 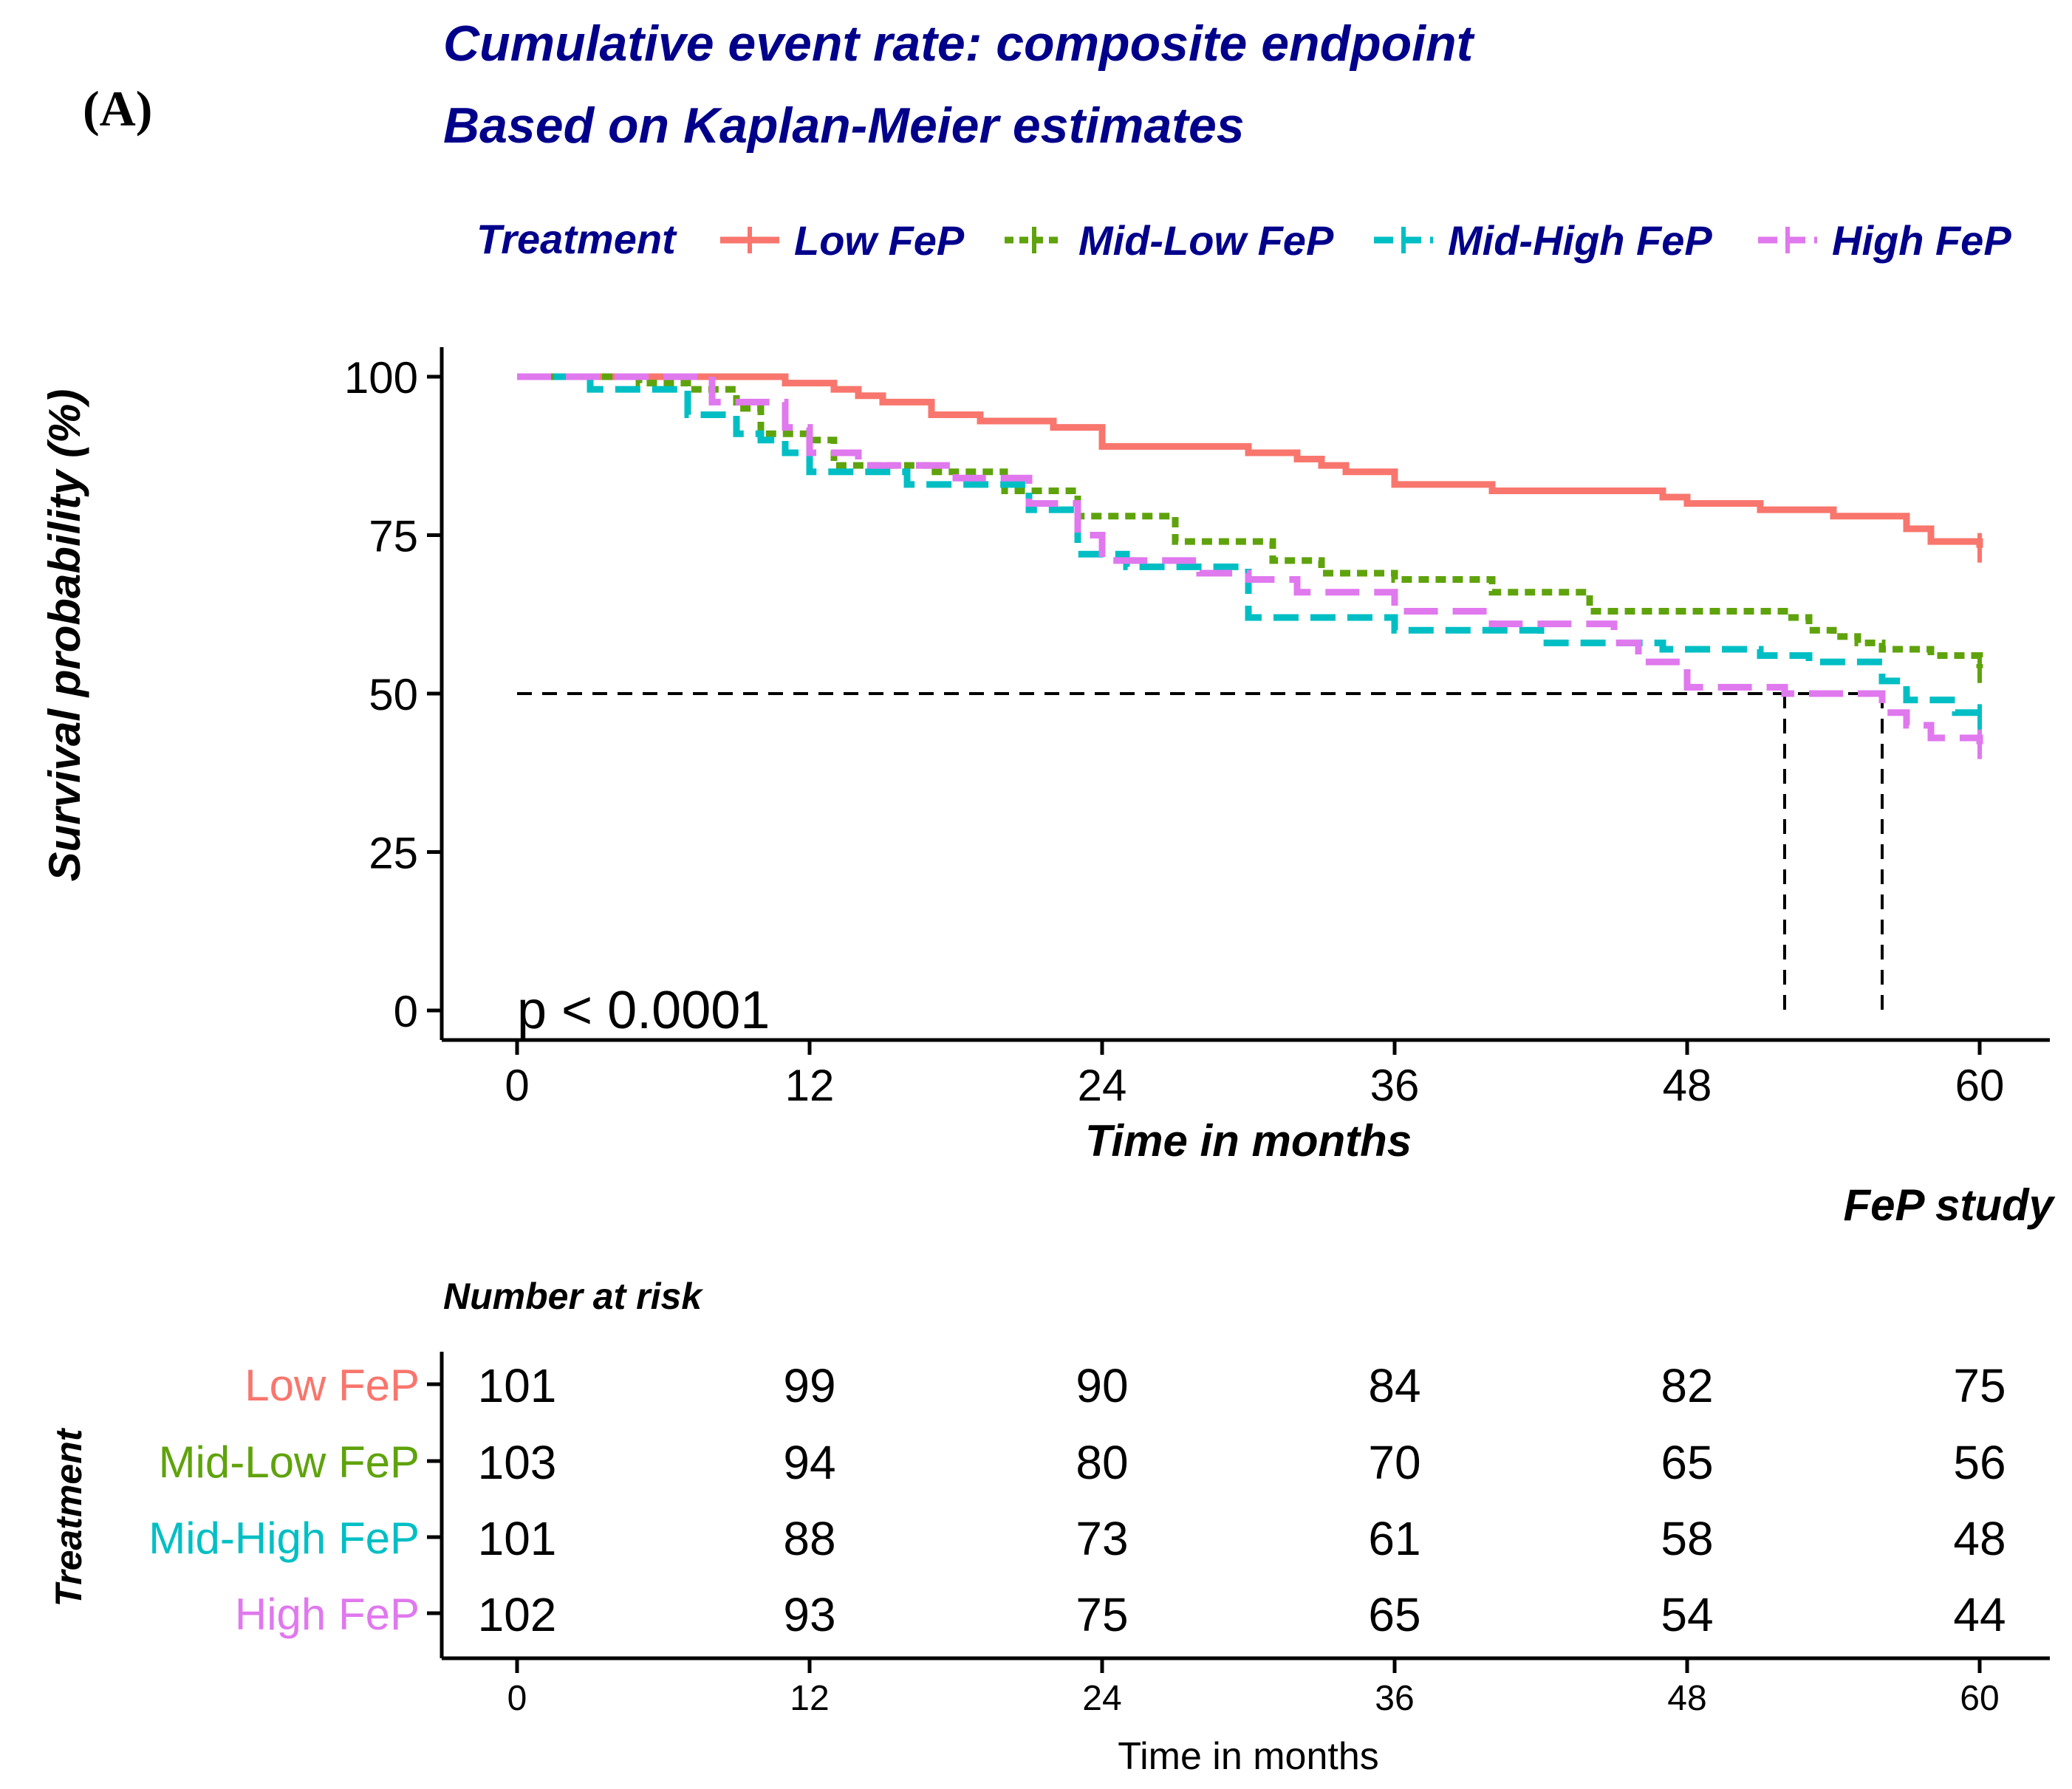 I want to click on x-tick-label: 24, so click(x=1102, y=1085).